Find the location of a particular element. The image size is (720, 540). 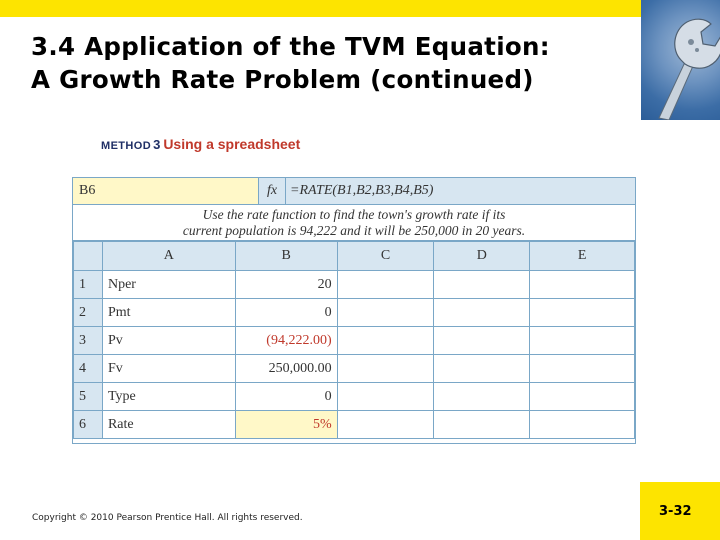

row-number: 1 is located at coordinates (88, 284).